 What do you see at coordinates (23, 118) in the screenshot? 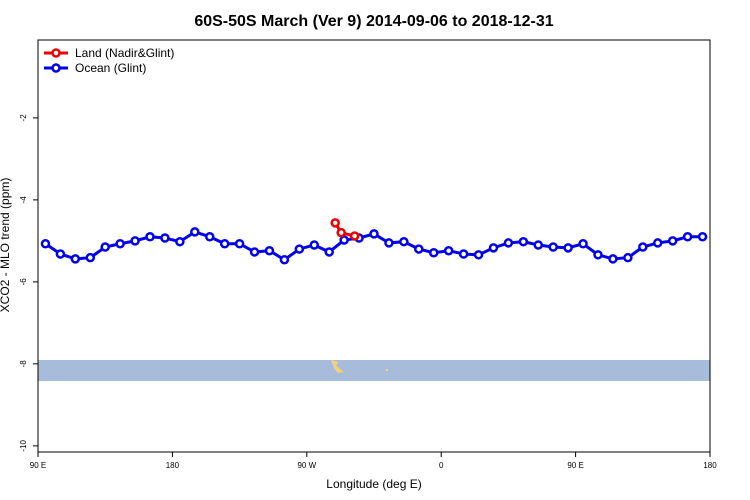
I see `y-tick-label: -2` at bounding box center [23, 118].